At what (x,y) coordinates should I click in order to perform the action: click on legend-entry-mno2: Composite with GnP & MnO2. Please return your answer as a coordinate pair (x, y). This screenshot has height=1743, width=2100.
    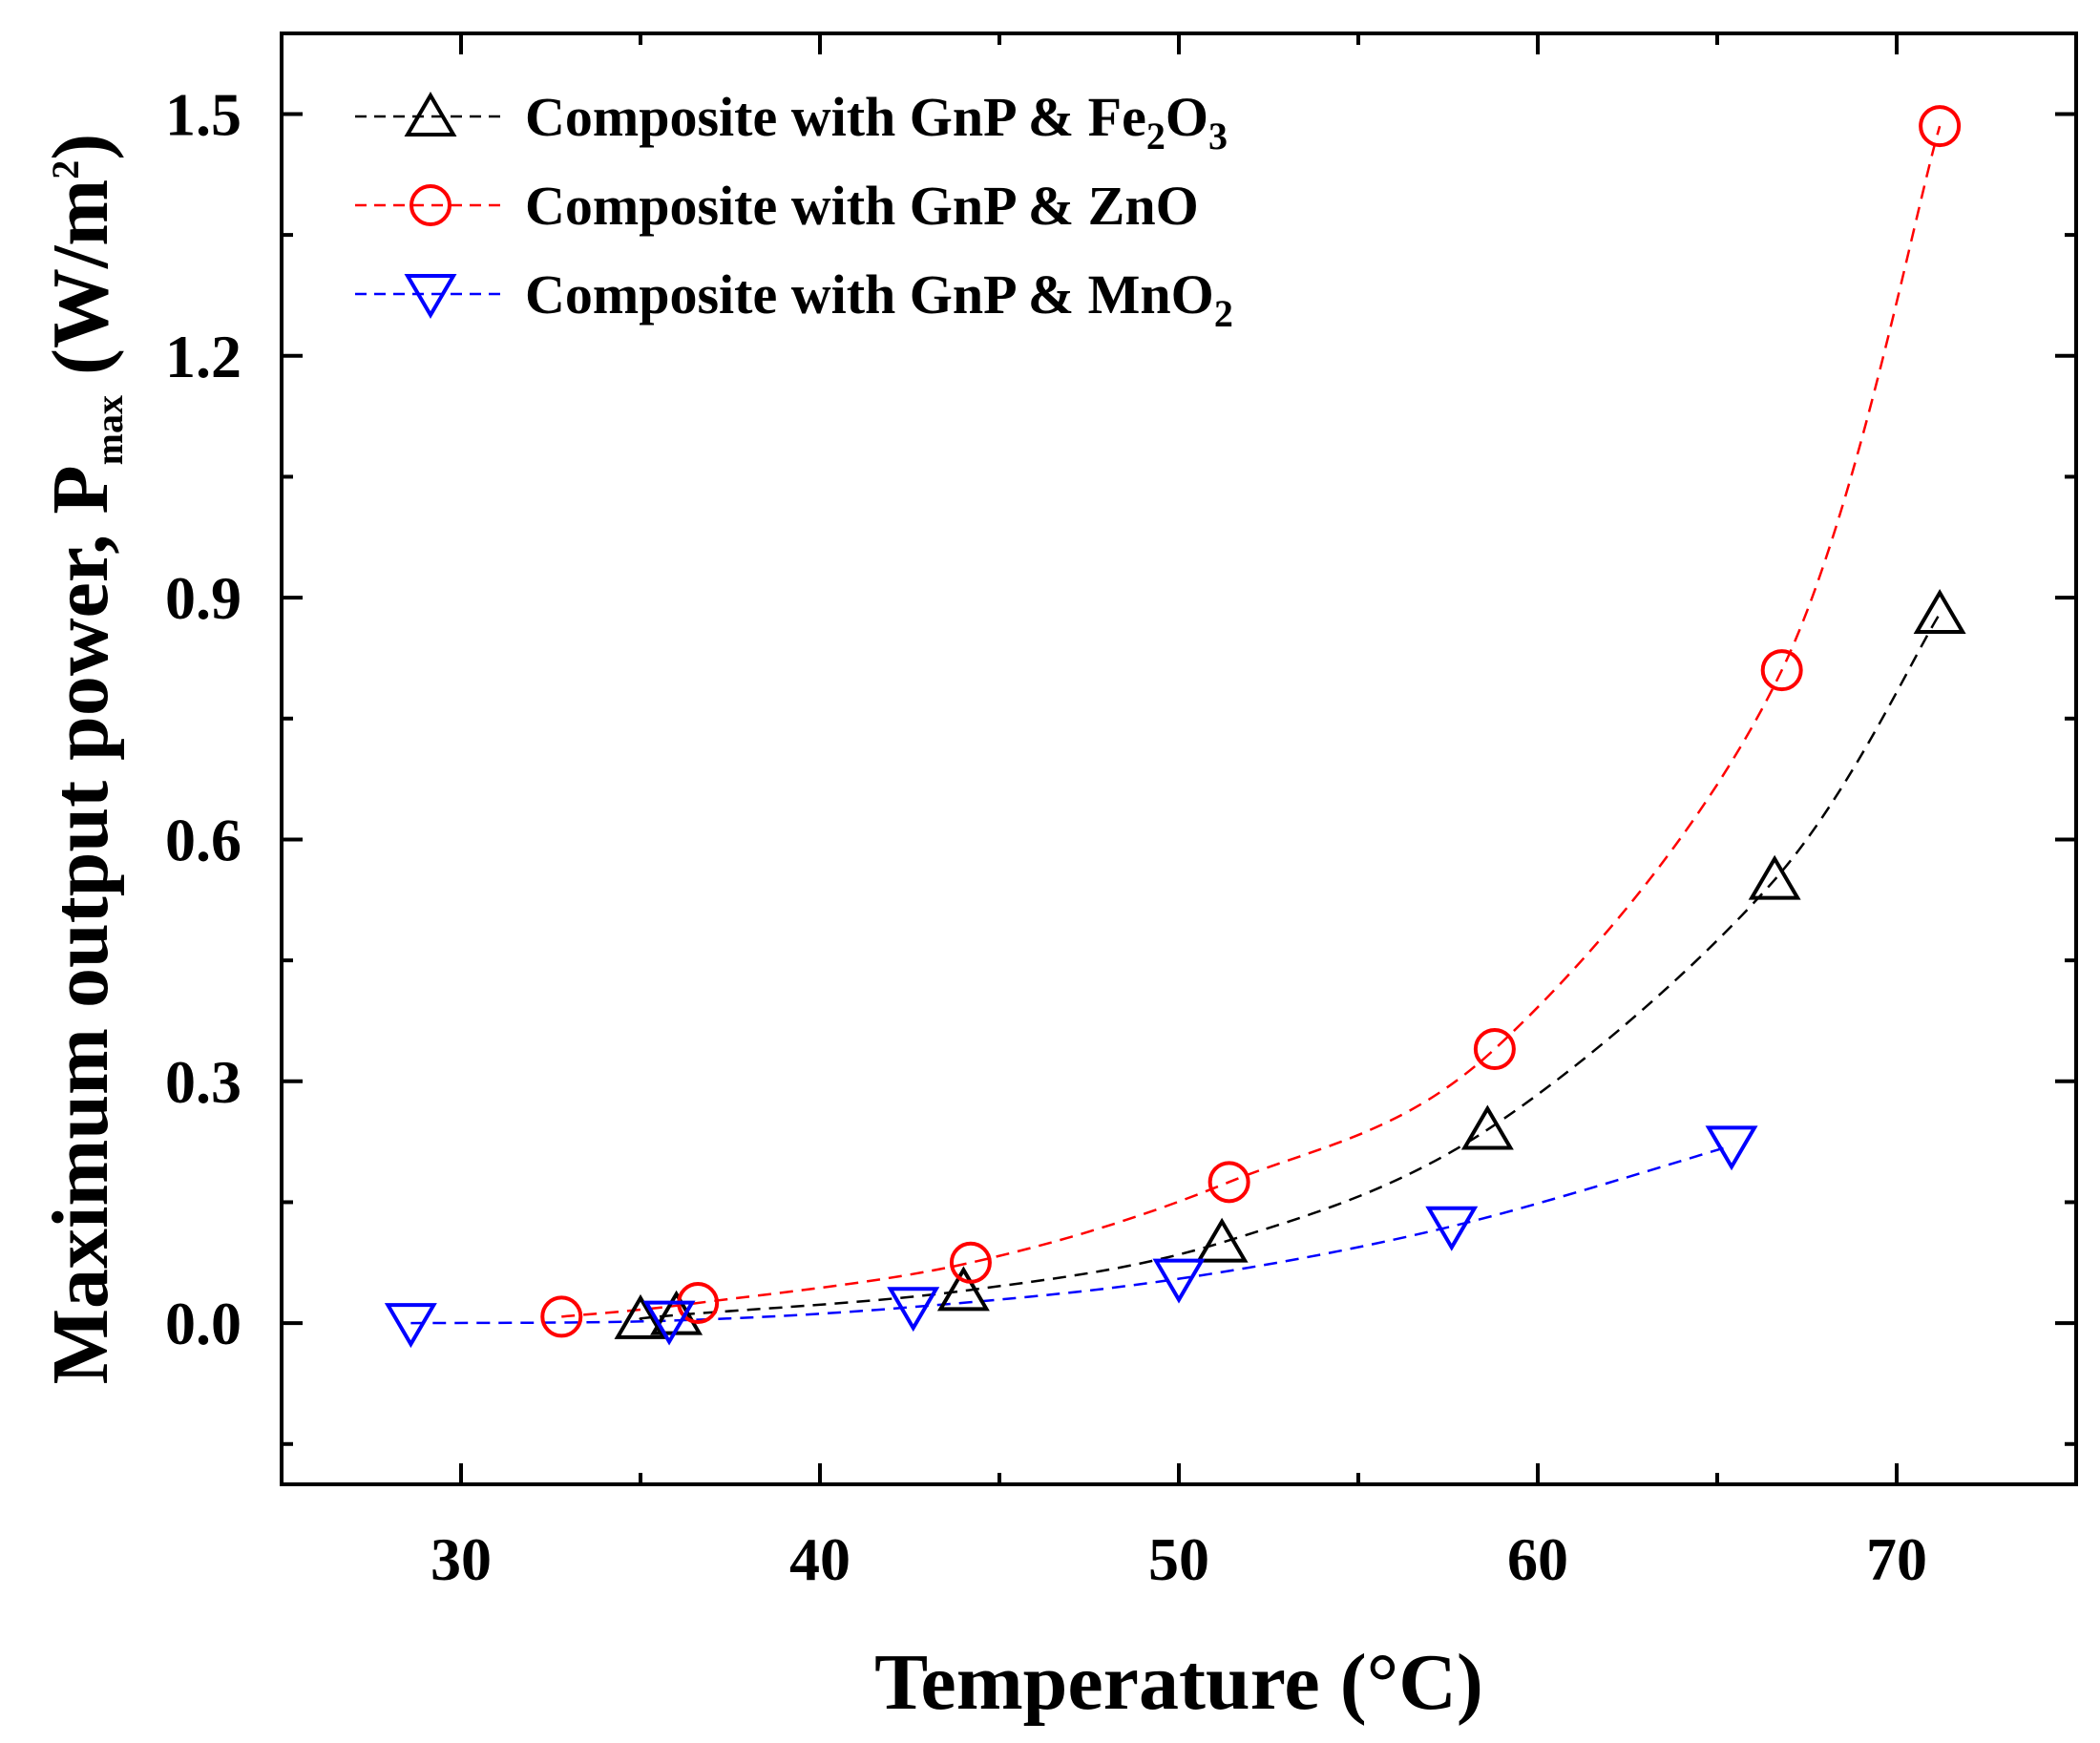
    Looking at the image, I should click on (794, 299).